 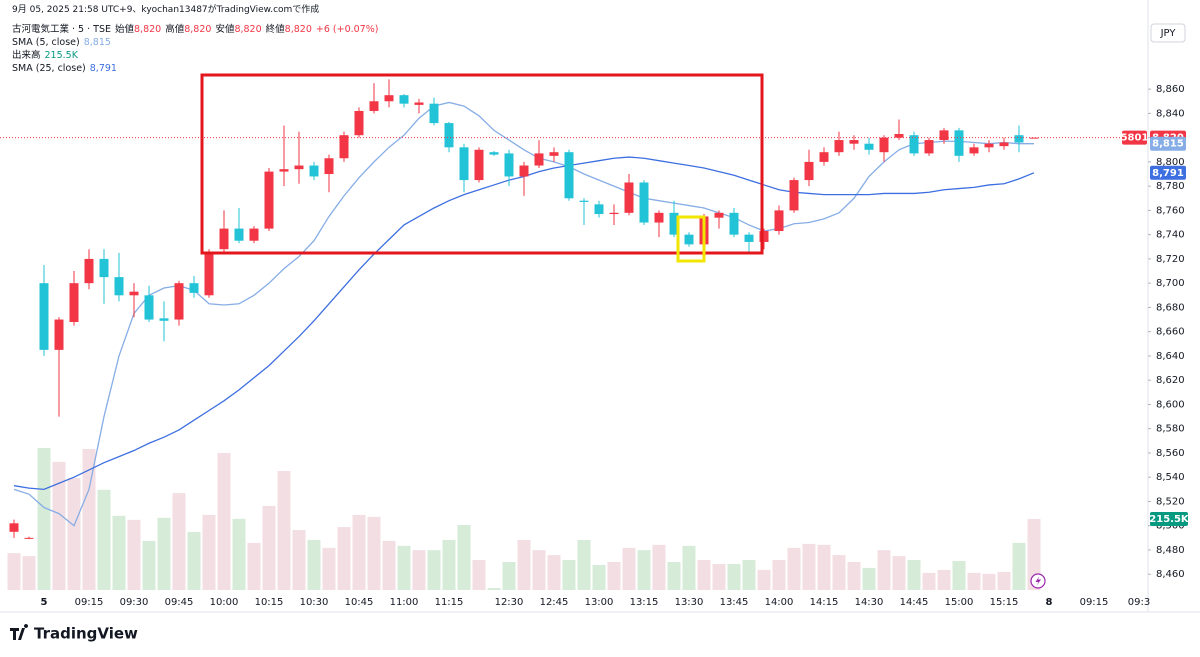 I want to click on highlight-box, so click(x=482, y=164).